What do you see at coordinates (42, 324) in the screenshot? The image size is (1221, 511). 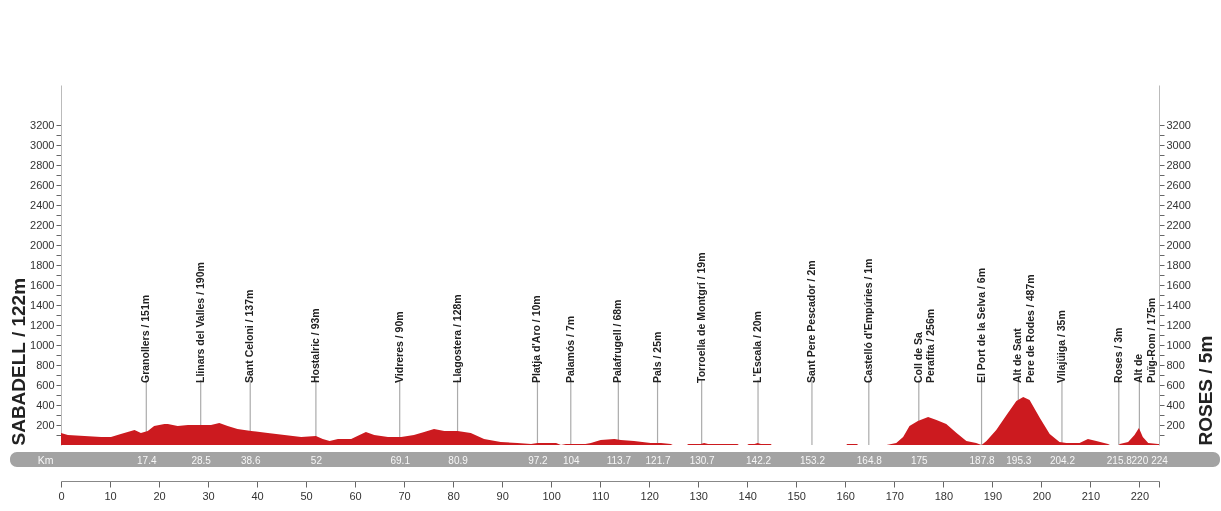 I see `y-tick-label: 1200` at bounding box center [42, 324].